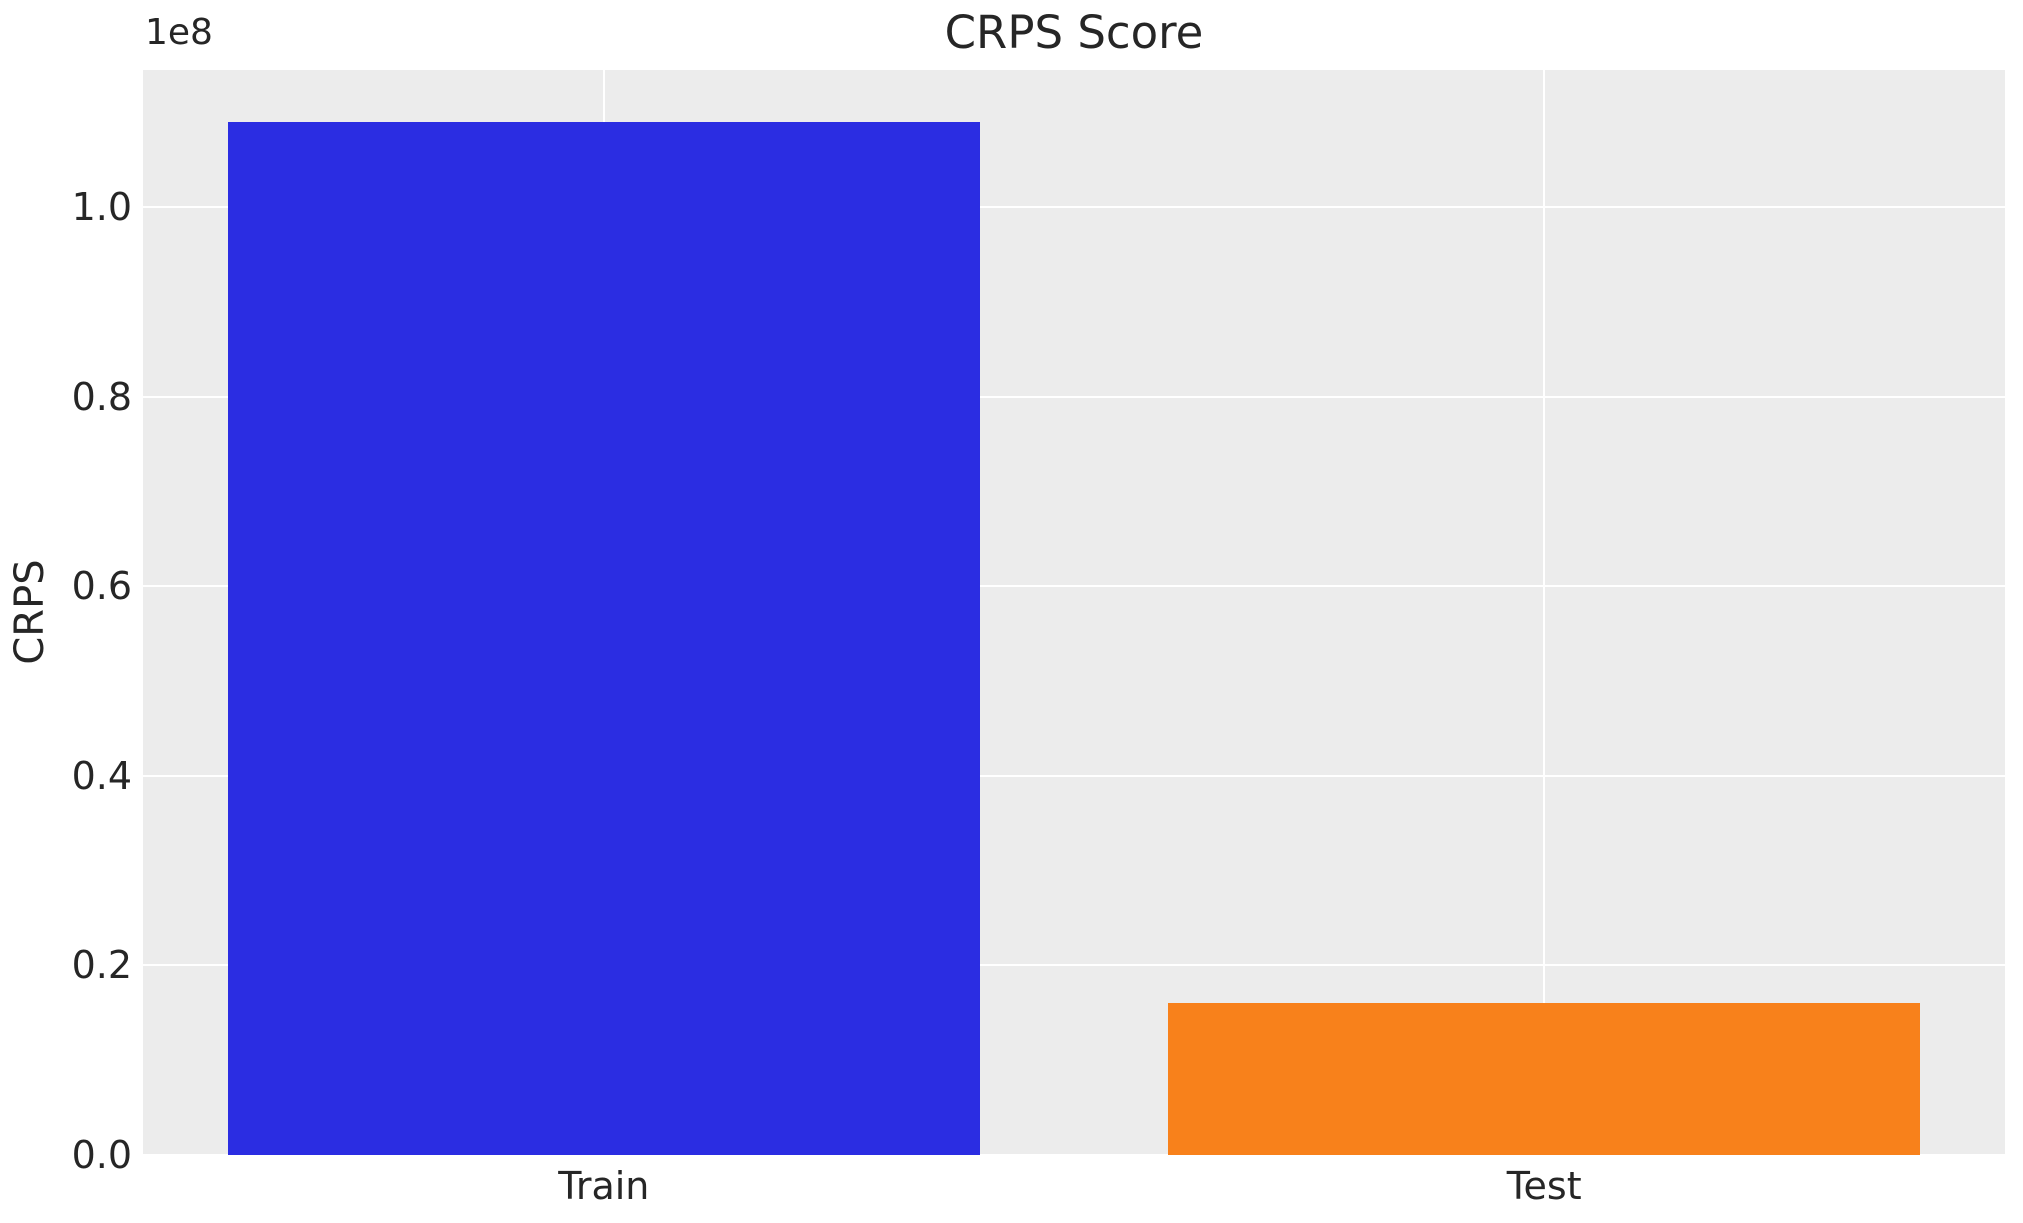 The height and width of the screenshot is (1223, 2023). I want to click on y-tick-label: 0.2, so click(101, 965).